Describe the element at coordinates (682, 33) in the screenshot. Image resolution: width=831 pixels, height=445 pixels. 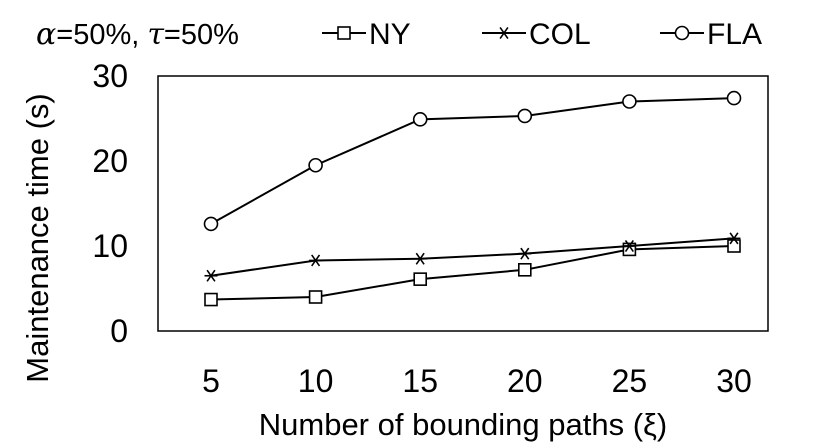
I see `legend-marker-fla` at that location.